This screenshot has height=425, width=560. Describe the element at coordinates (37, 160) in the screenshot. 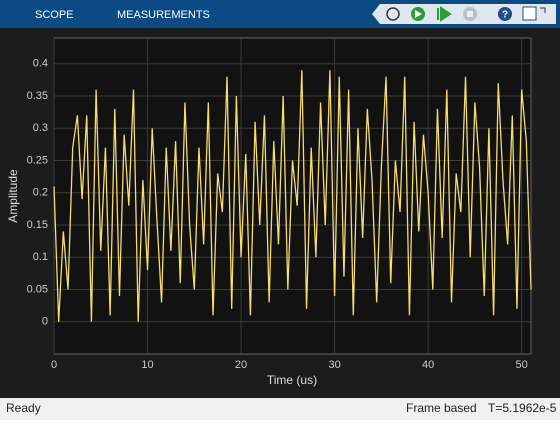

I see `y-tick-label: 0.25` at that location.